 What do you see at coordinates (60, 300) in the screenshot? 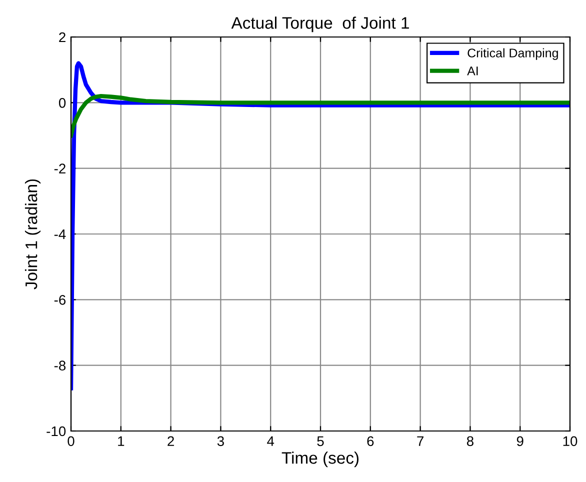
I see `y-tick-label: -6` at bounding box center [60, 300].